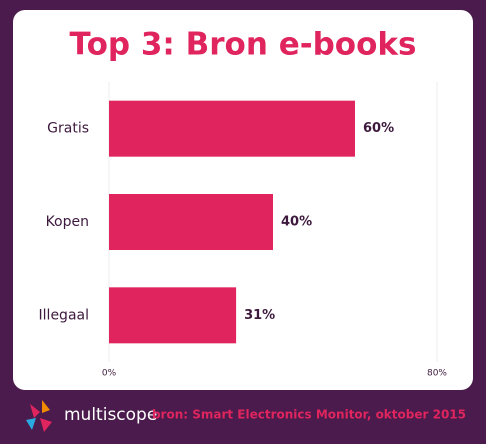 This screenshot has height=444, width=486. I want to click on logo, so click(39, 416).